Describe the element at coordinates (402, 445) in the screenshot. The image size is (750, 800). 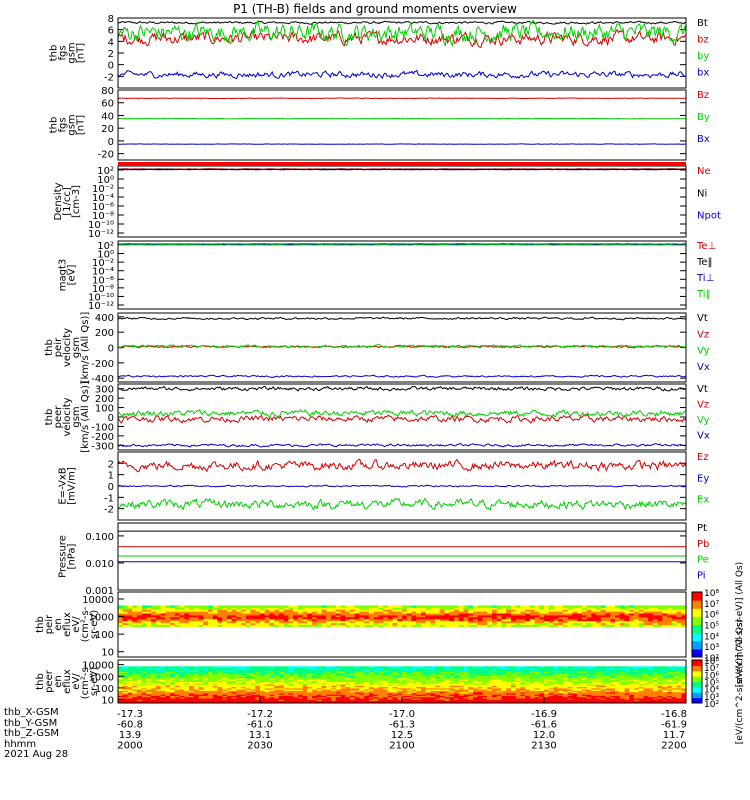
I see `series-line-Vx` at that location.